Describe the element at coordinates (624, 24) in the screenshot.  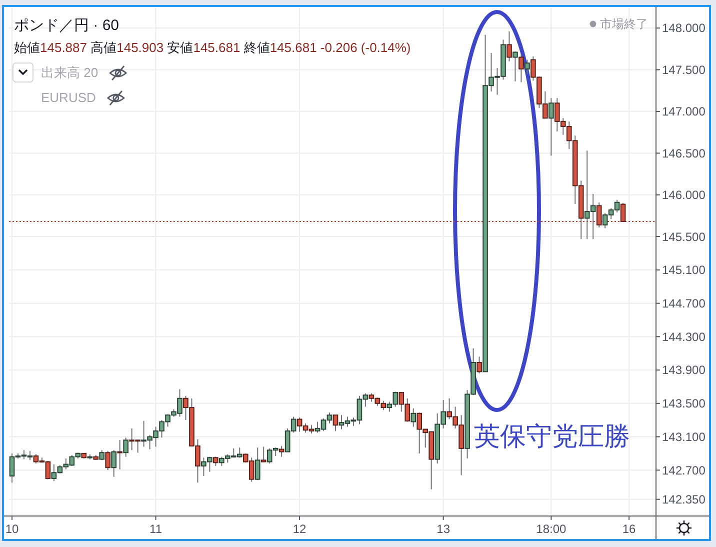
I see `annotation: 市場終了` at that location.